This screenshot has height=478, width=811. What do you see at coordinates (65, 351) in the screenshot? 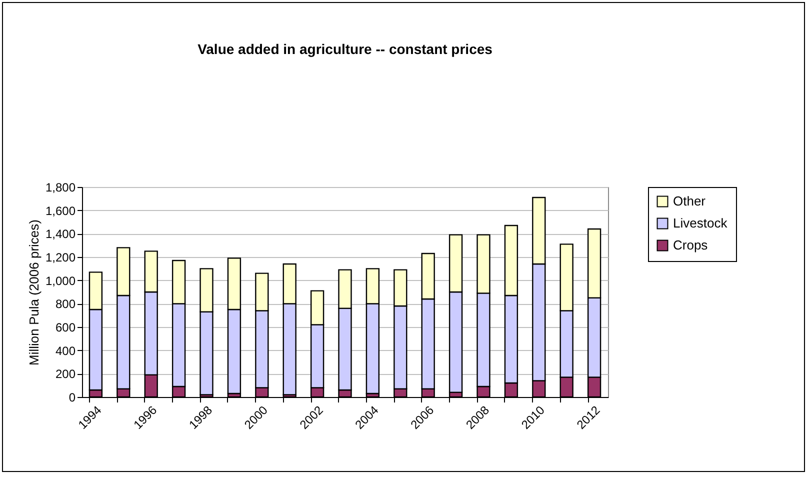
I see `y-tick-label: 400` at bounding box center [65, 351].